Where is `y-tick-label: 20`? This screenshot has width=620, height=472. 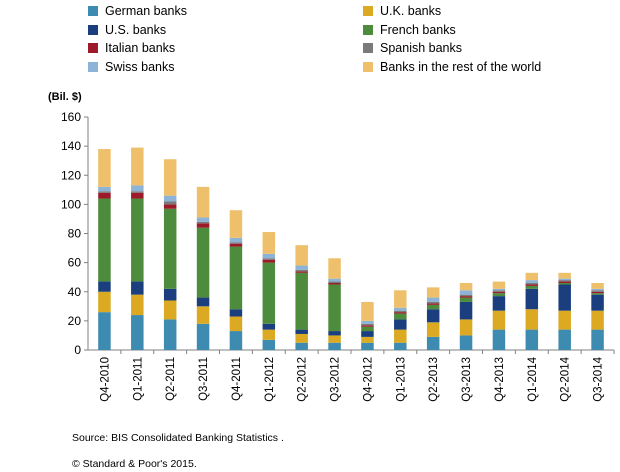 y-tick-label: 20 is located at coordinates (75, 321).